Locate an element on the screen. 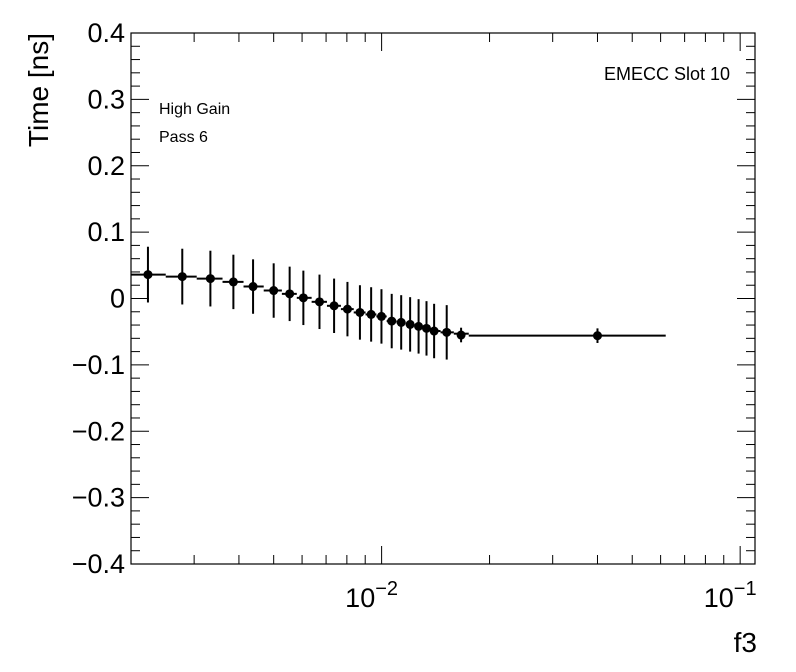 Image resolution: width=796 pixels, height=672 pixels. y-tick-label: 0 is located at coordinates (117, 299).